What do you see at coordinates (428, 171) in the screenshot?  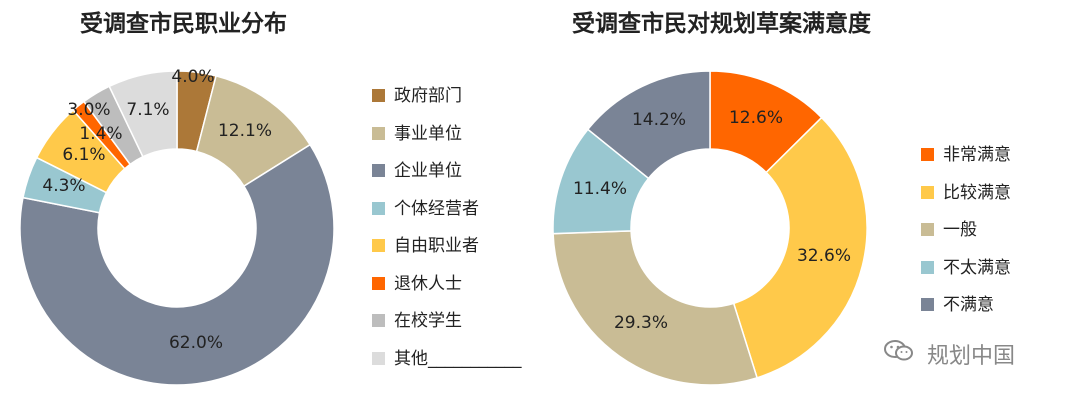 I see `legend-label: 企业单位` at bounding box center [428, 171].